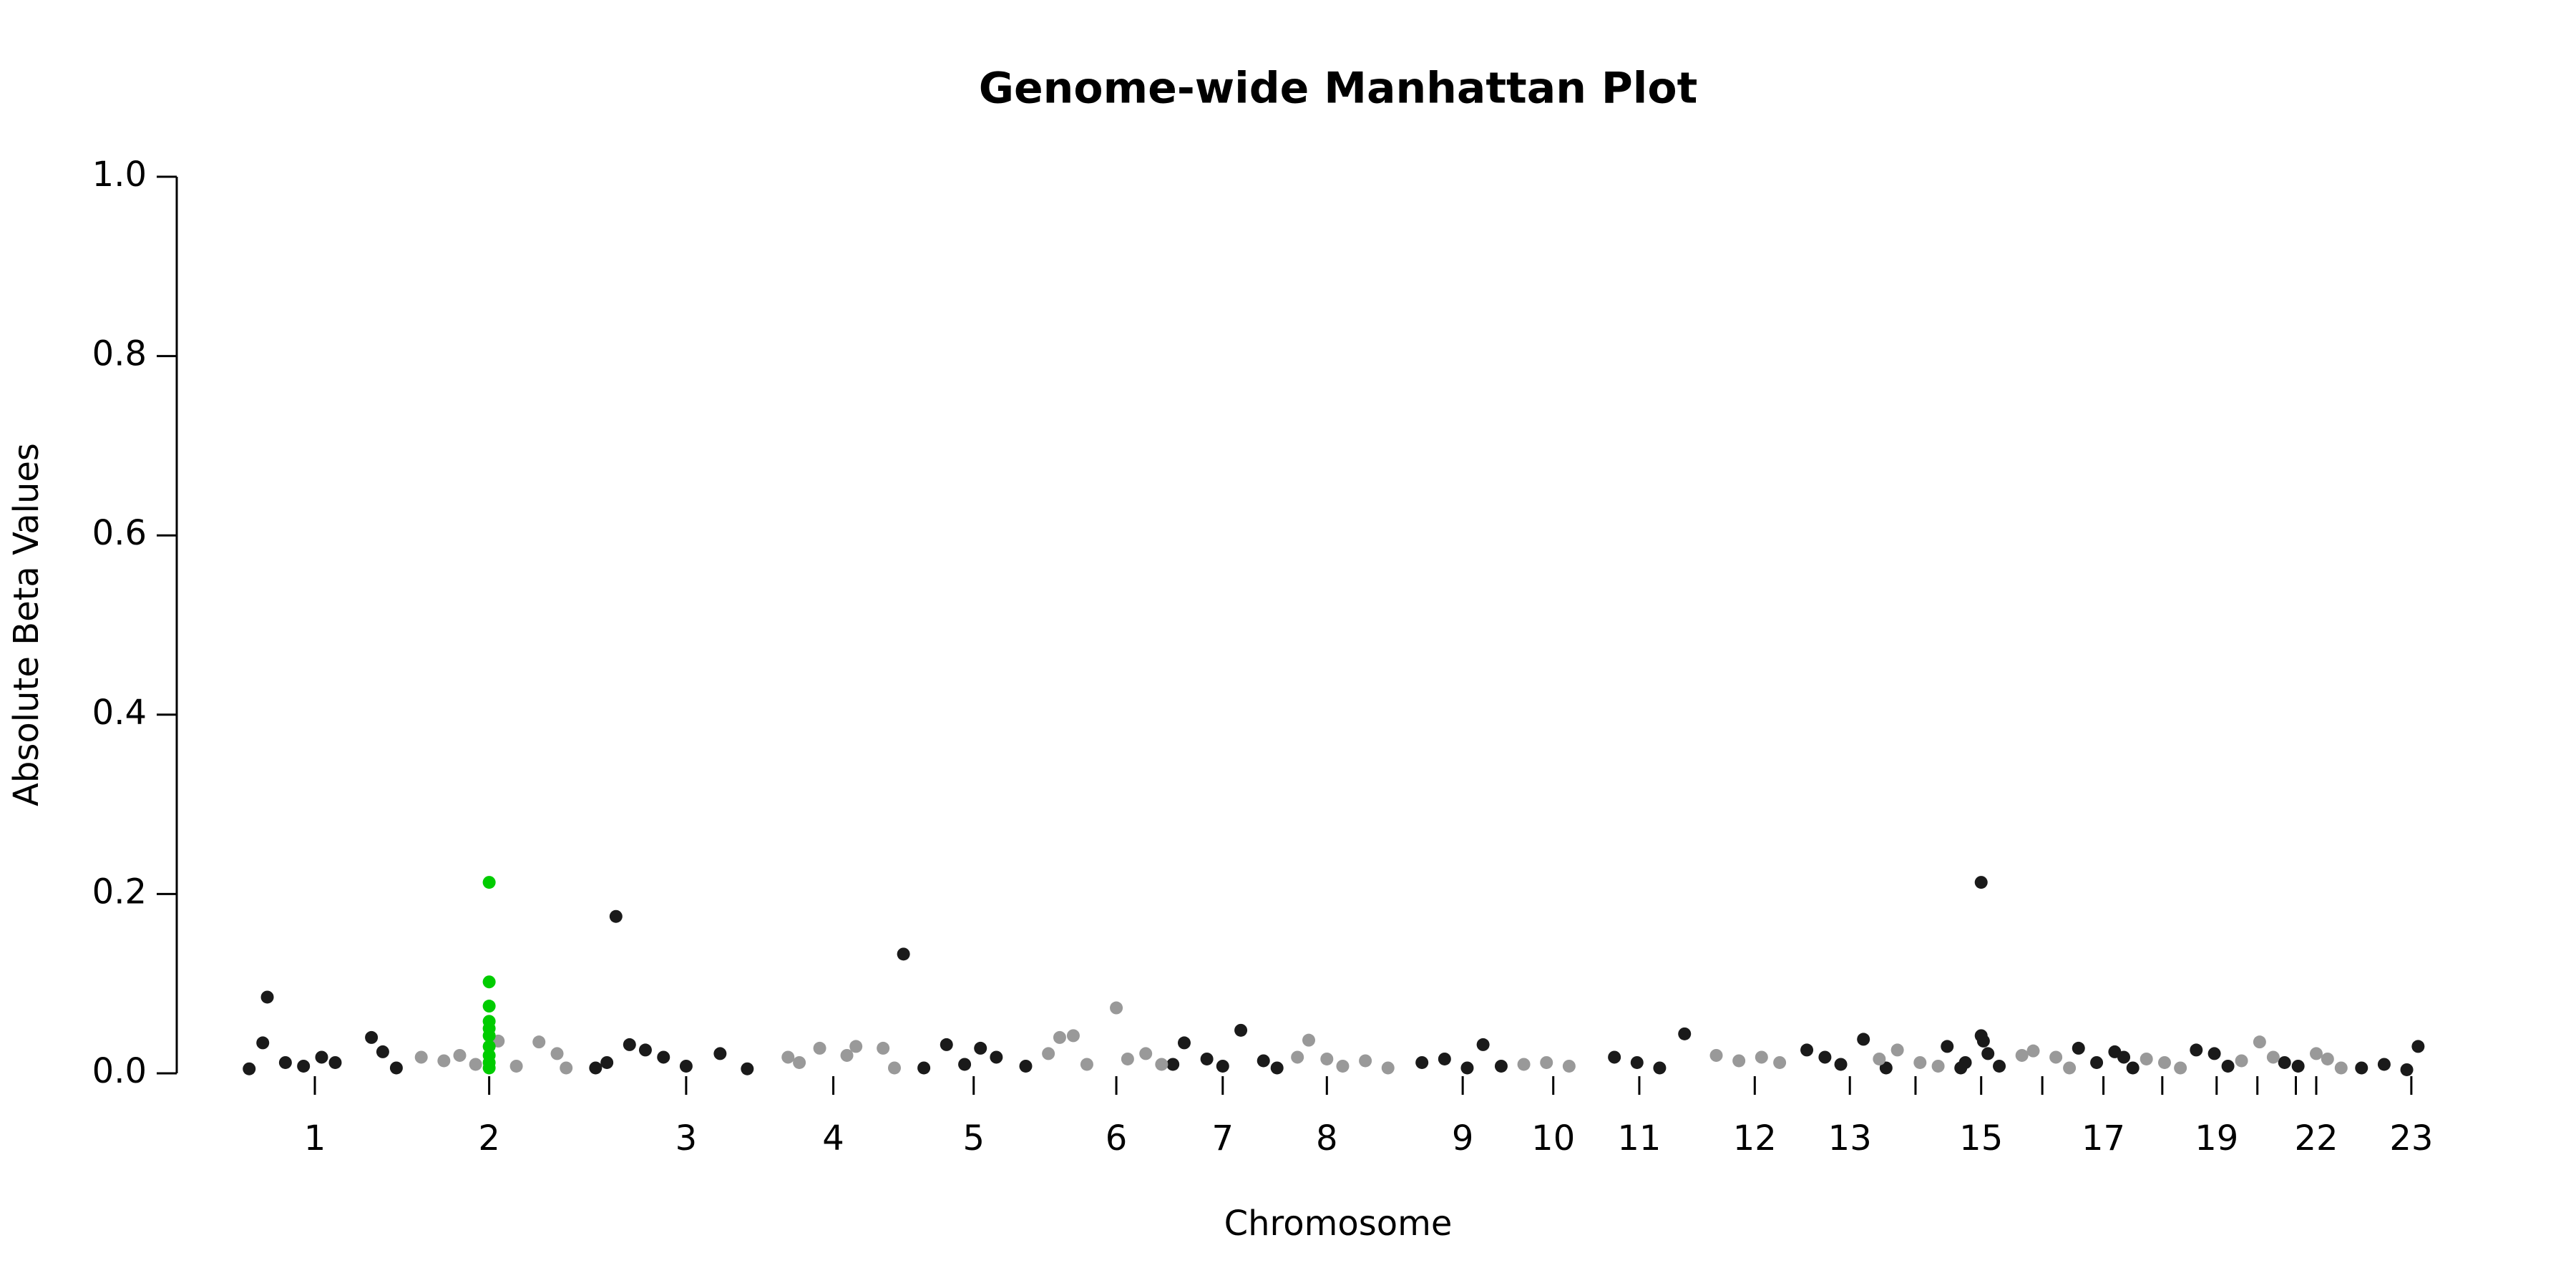 This screenshot has height=1288, width=2576. Describe the element at coordinates (119, 533) in the screenshot. I see `y-tick-label: 0.6` at that location.